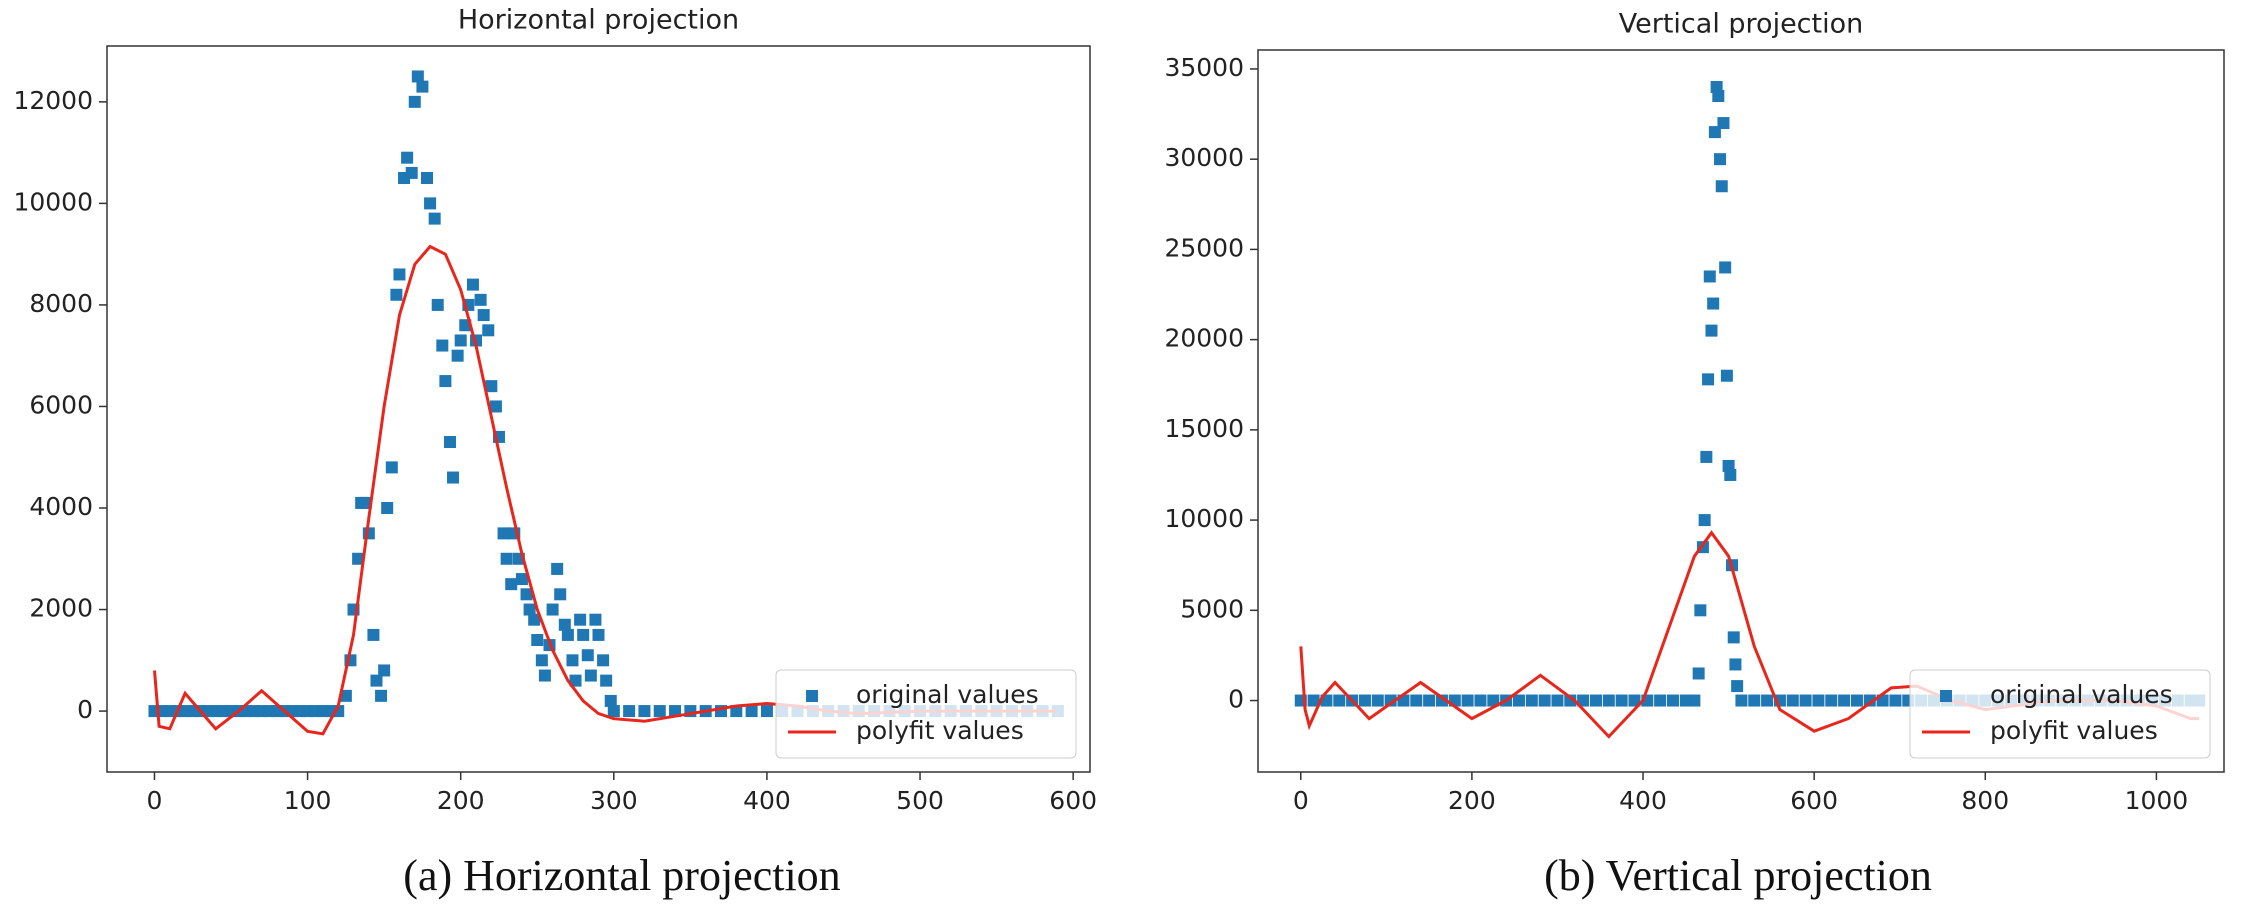  I want to click on legend-box, so click(2060, 714).